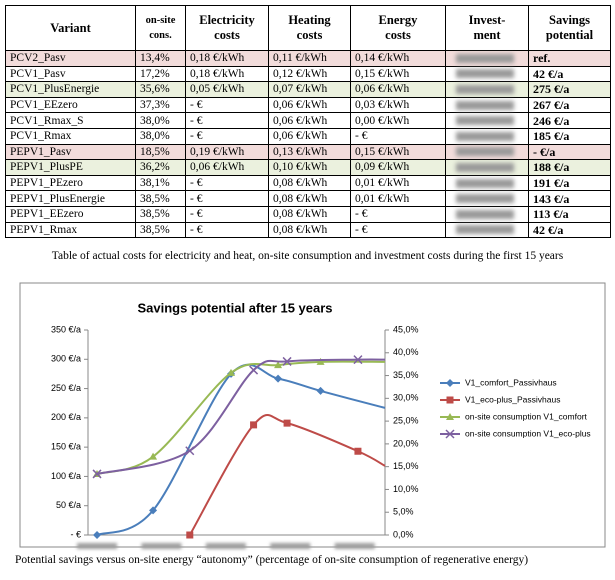 The height and width of the screenshot is (580, 615). What do you see at coordinates (227, 28) in the screenshot?
I see `header-cell: Electricity costs` at bounding box center [227, 28].